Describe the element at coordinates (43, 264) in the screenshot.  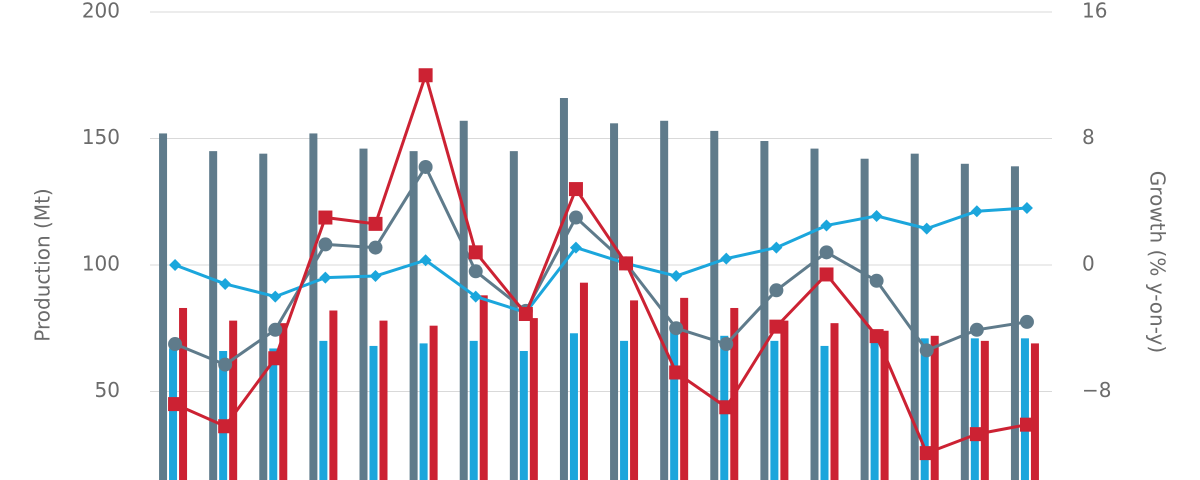
I see `y-axis-title: Production (Mt)` at that location.